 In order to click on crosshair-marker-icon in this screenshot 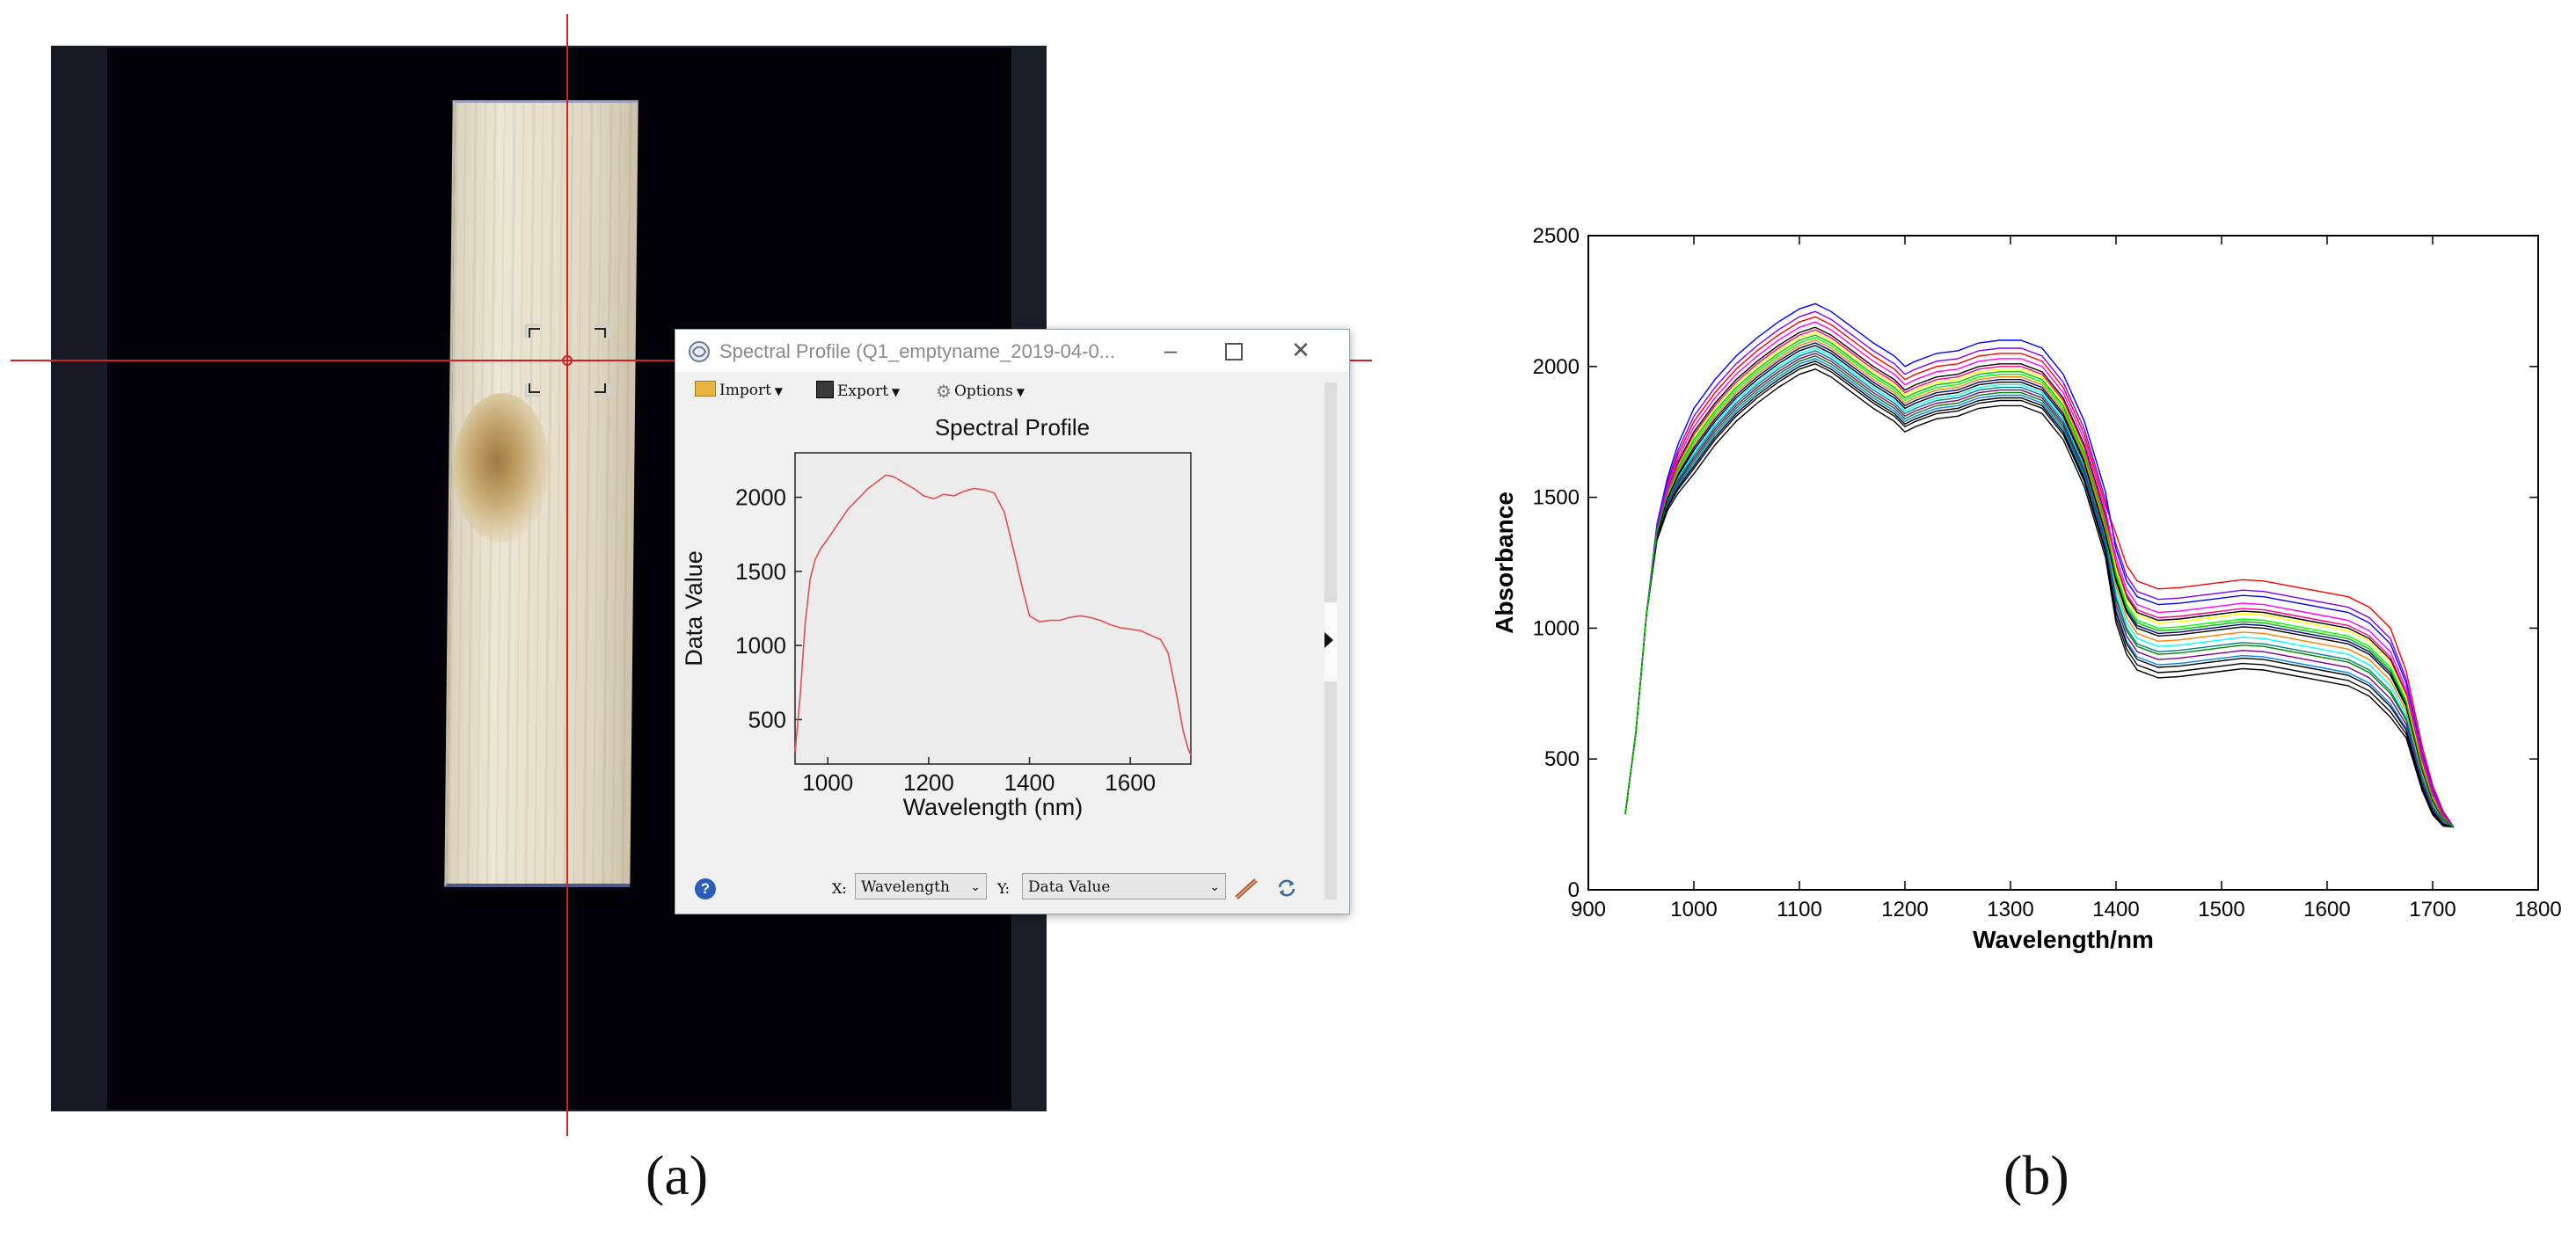, I will do `click(569, 361)`.